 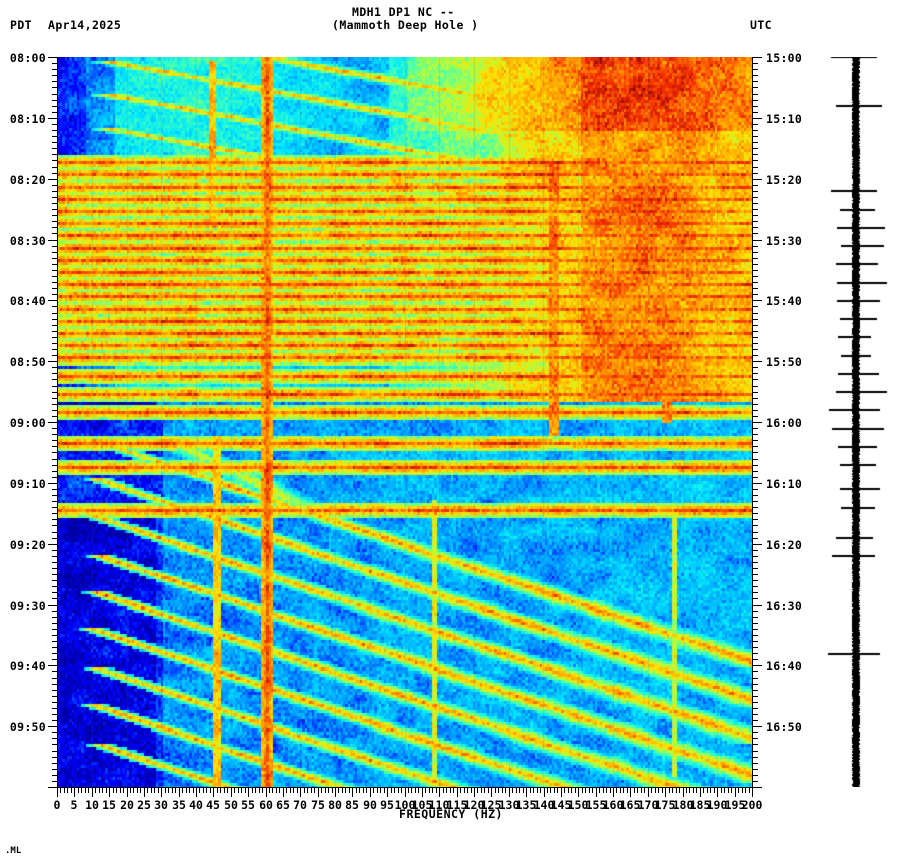 I want to click on frequency-label: 110, so click(x=439, y=805).